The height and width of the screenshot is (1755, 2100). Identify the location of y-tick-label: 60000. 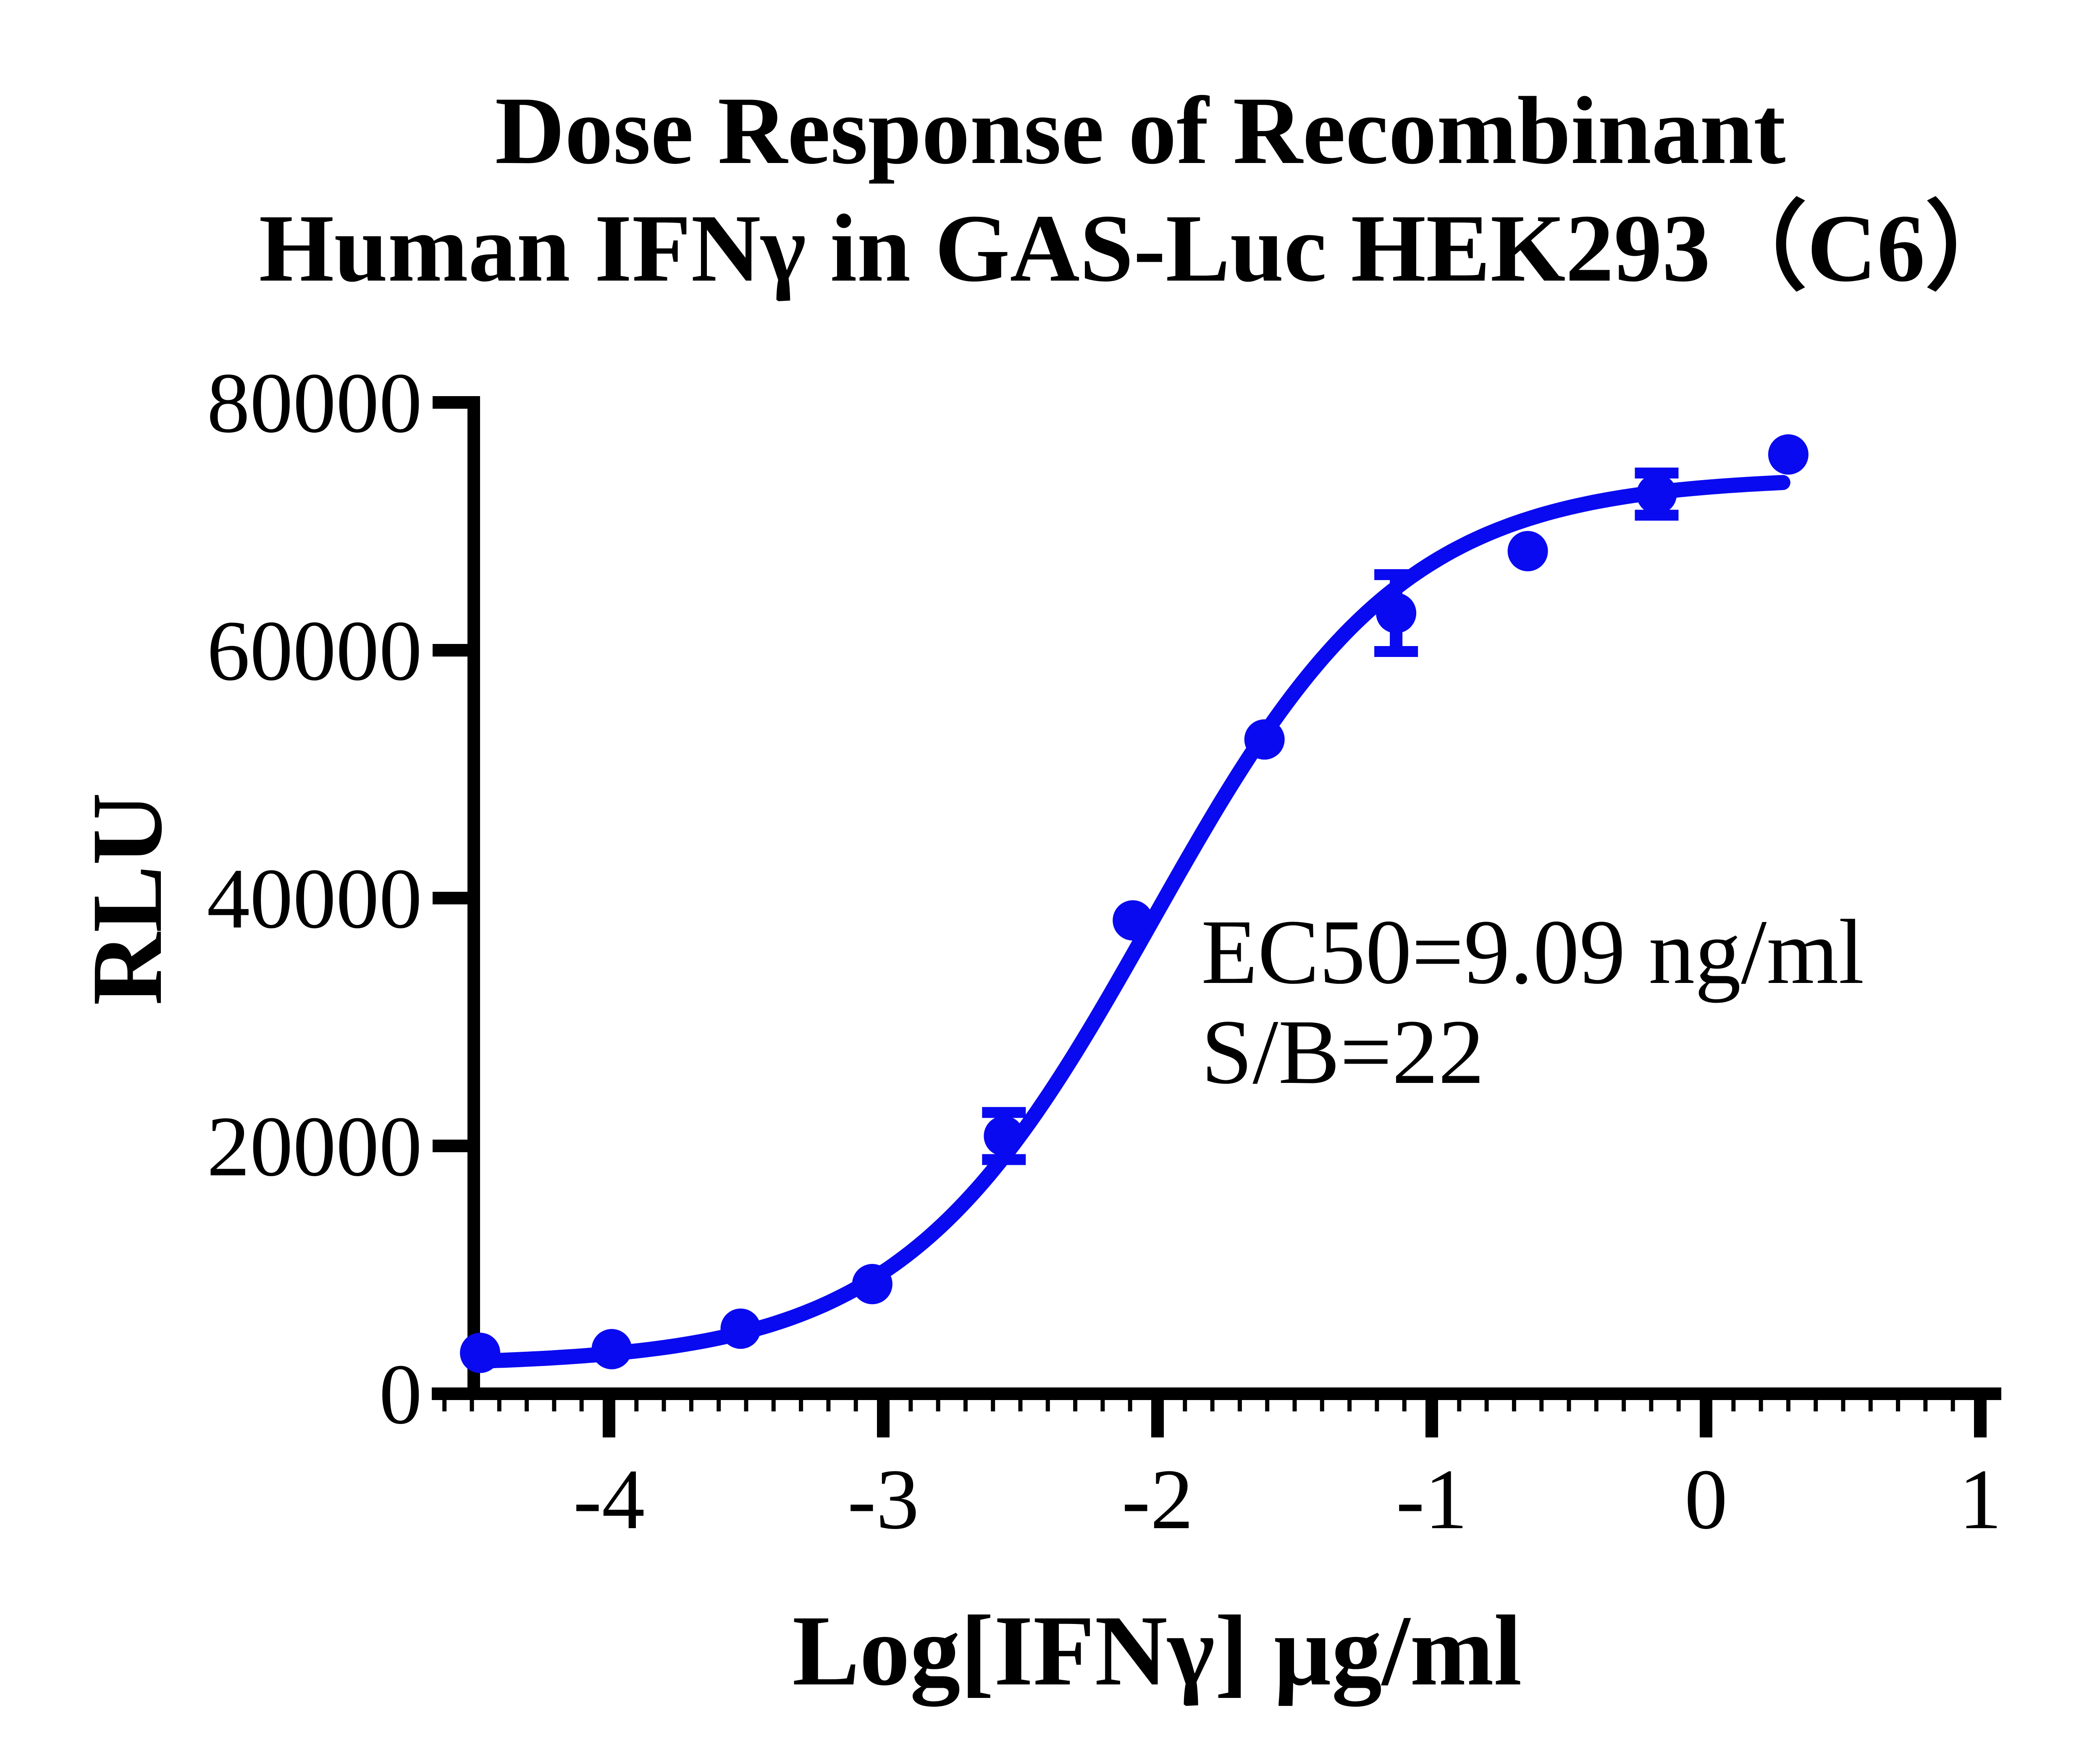
(315, 651).